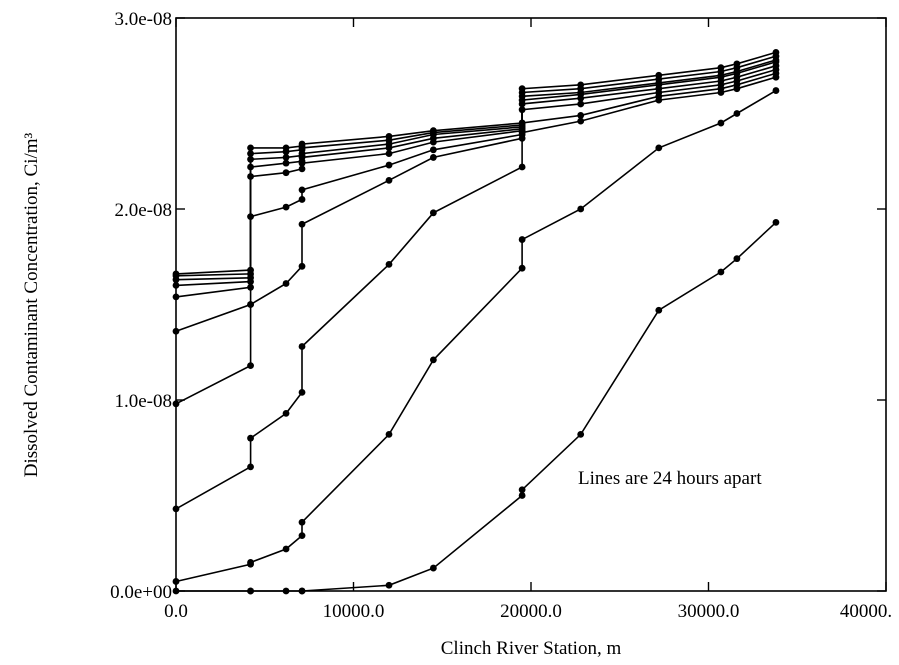 The image size is (899, 665). Describe the element at coordinates (531, 611) in the screenshot. I see `x-tick-label: 20000.0` at that location.